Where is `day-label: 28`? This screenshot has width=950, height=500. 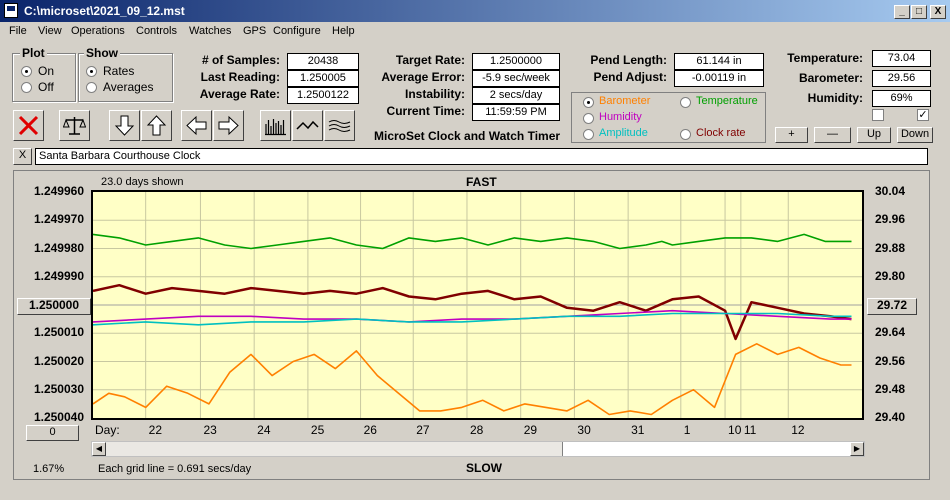
day-label: 28 is located at coordinates (476, 430).